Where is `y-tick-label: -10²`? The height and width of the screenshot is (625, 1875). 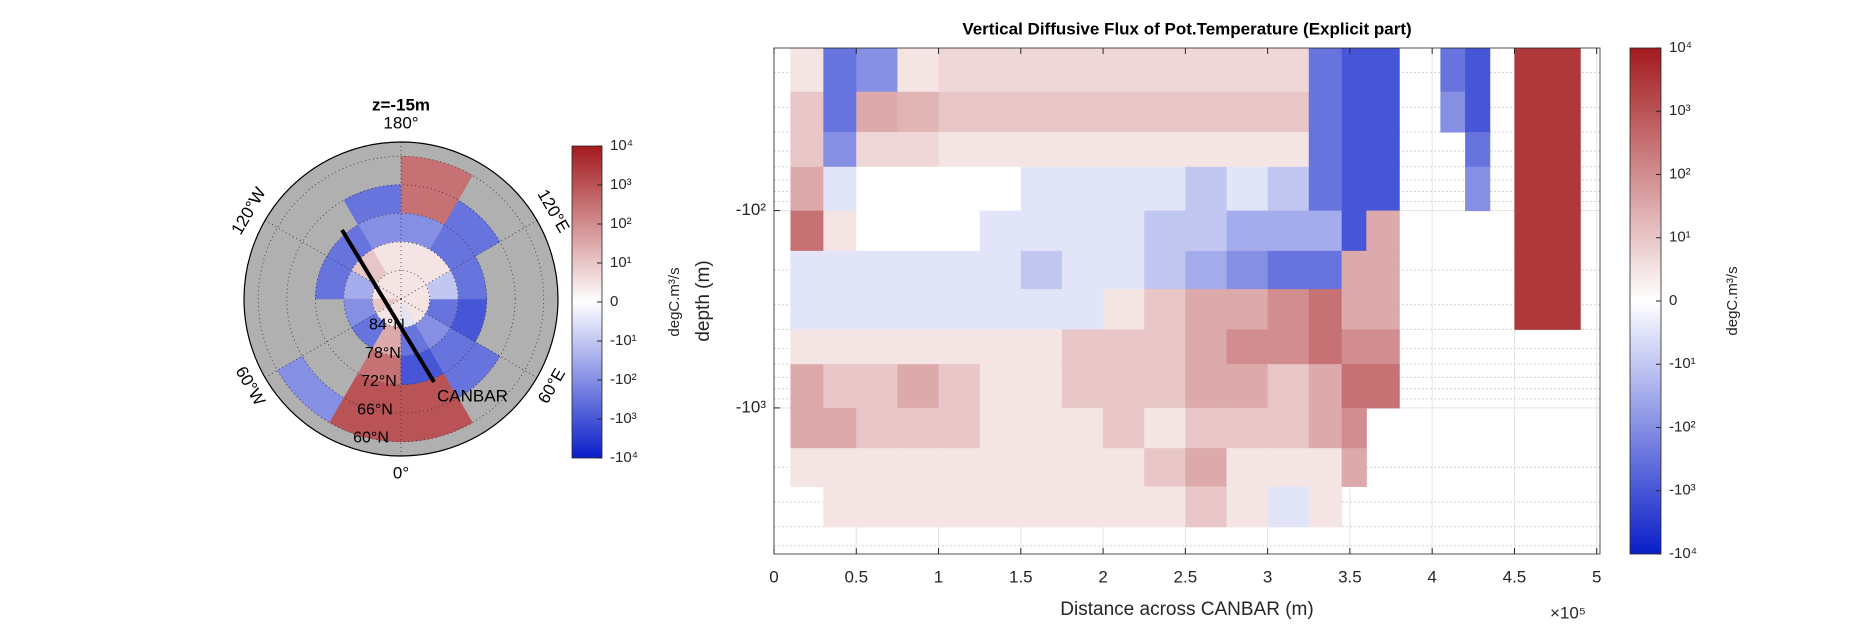 y-tick-label: -10² is located at coordinates (751, 209).